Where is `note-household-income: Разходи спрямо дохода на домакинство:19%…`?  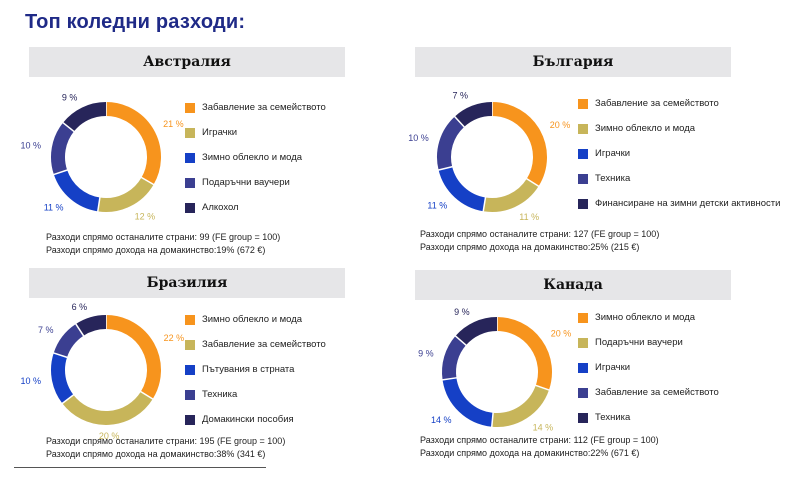
note-household-income: Разходи спрямо дохода на домакинство:19%… is located at coordinates (156, 250).